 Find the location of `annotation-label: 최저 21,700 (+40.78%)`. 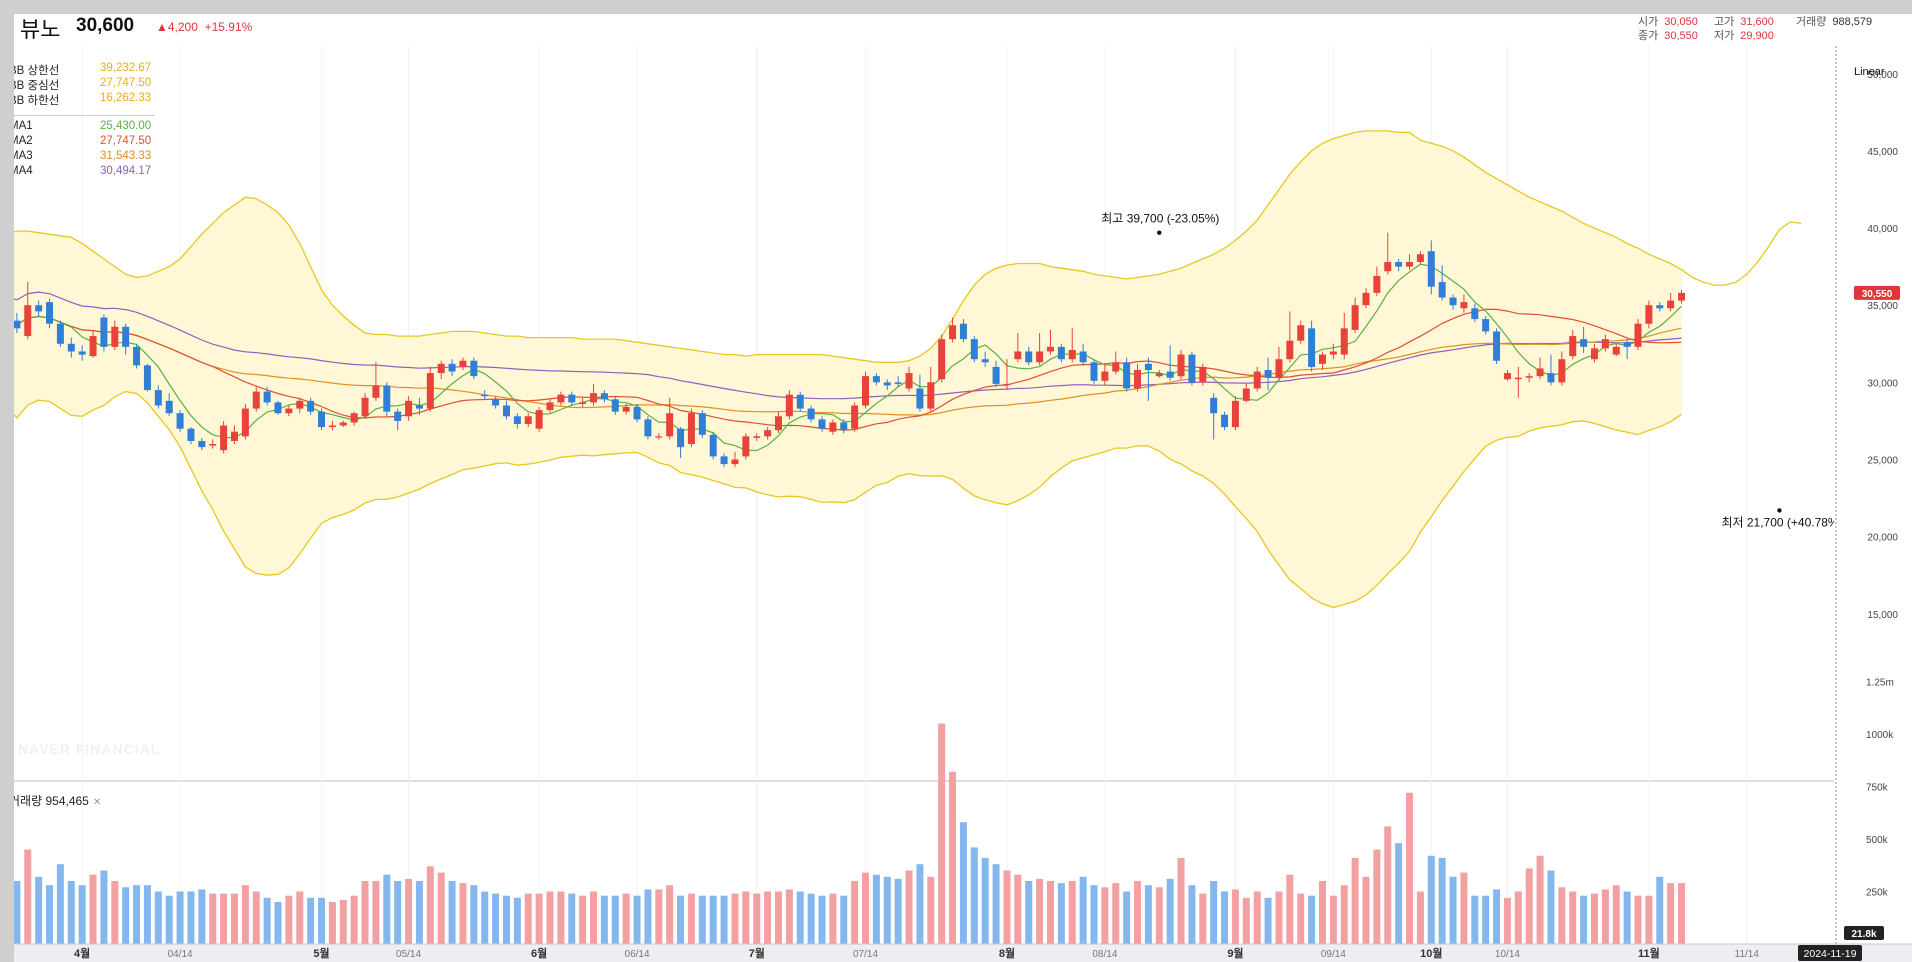

annotation-label: 최저 21,700 (+40.78%) is located at coordinates (1781, 522).